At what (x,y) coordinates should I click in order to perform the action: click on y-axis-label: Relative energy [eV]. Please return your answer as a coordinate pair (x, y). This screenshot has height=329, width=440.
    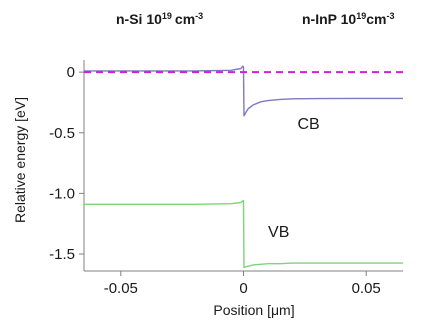
    Looking at the image, I should click on (20, 160).